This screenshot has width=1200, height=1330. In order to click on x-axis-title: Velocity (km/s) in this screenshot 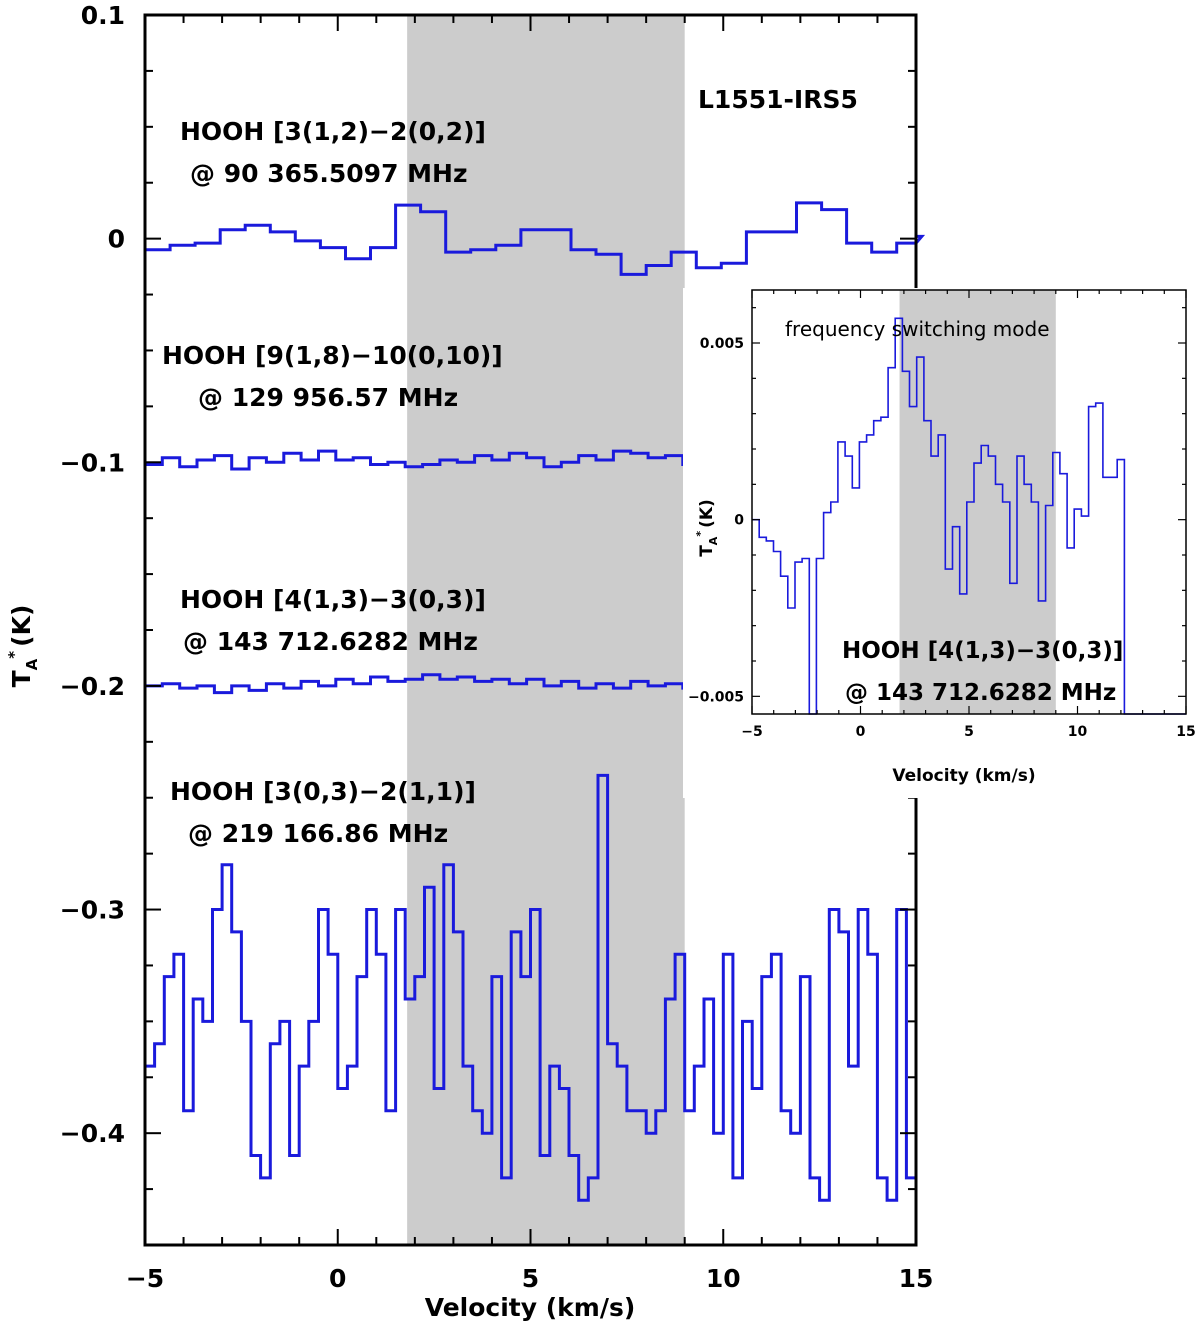, I will do `click(530, 1307)`.